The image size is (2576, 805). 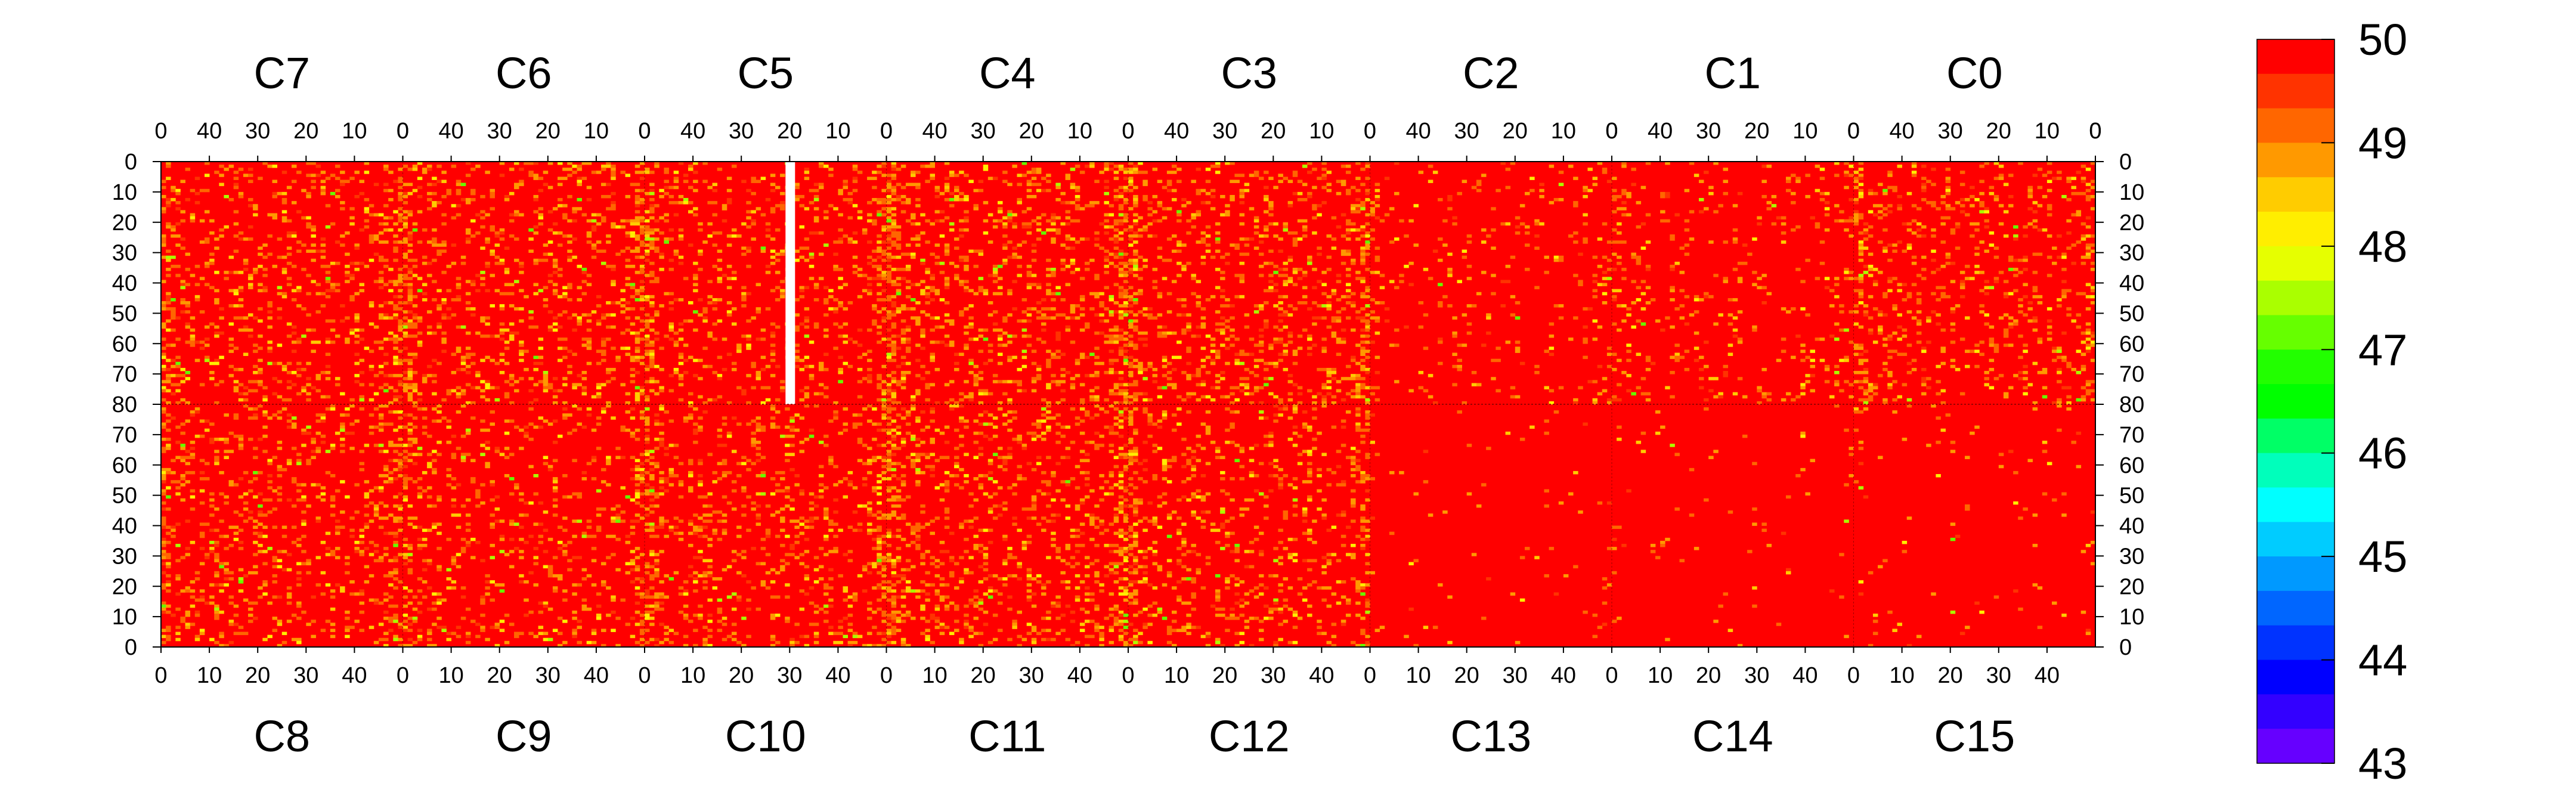 I want to click on y-tick-label-left: 0, so click(x=131, y=647).